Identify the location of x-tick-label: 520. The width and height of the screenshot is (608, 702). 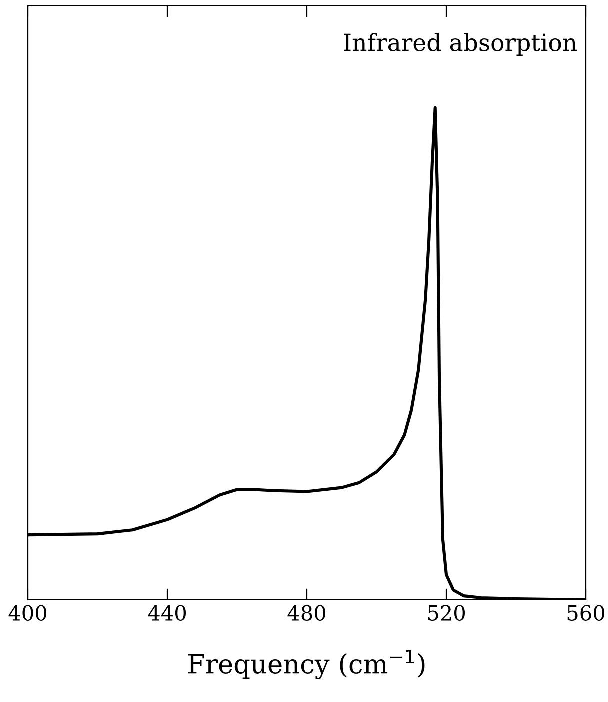
(446, 613).